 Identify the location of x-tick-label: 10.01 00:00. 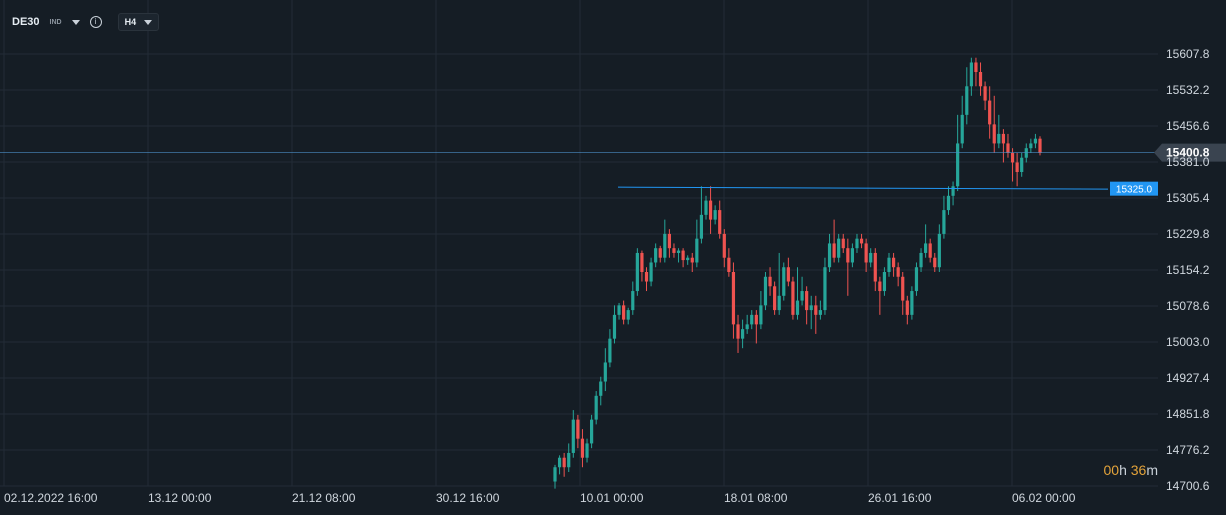
(612, 498).